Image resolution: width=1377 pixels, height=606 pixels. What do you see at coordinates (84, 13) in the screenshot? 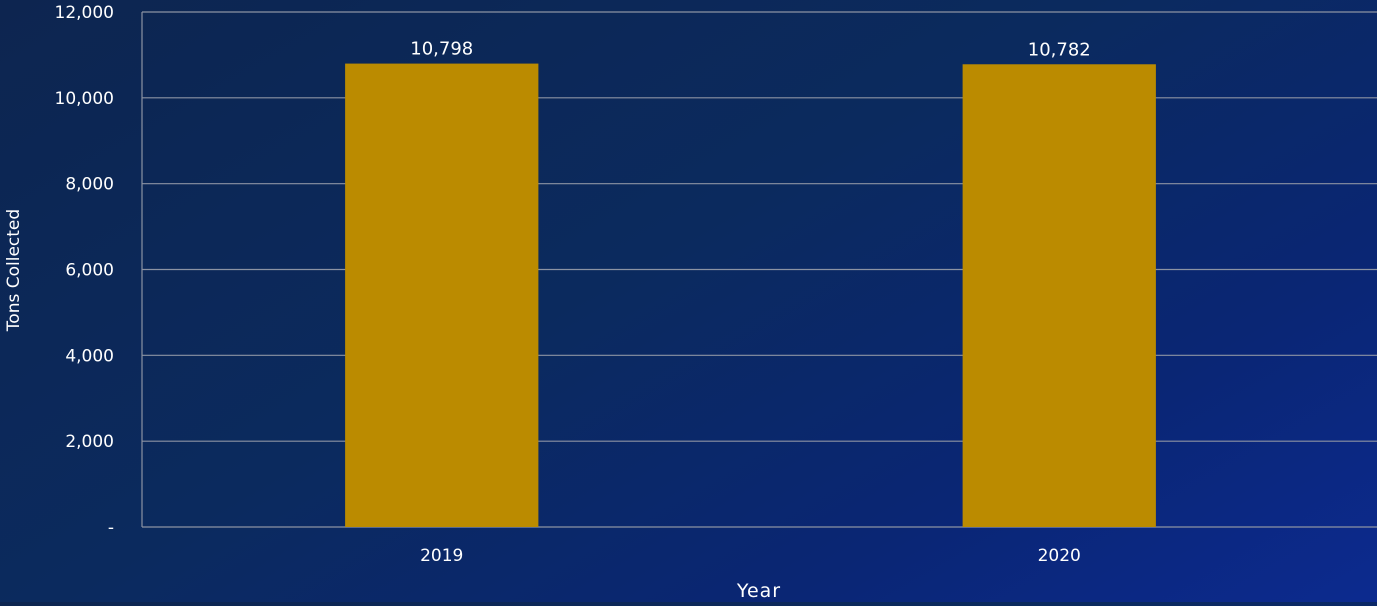
I see `y-tick-label: 12,000` at bounding box center [84, 13].